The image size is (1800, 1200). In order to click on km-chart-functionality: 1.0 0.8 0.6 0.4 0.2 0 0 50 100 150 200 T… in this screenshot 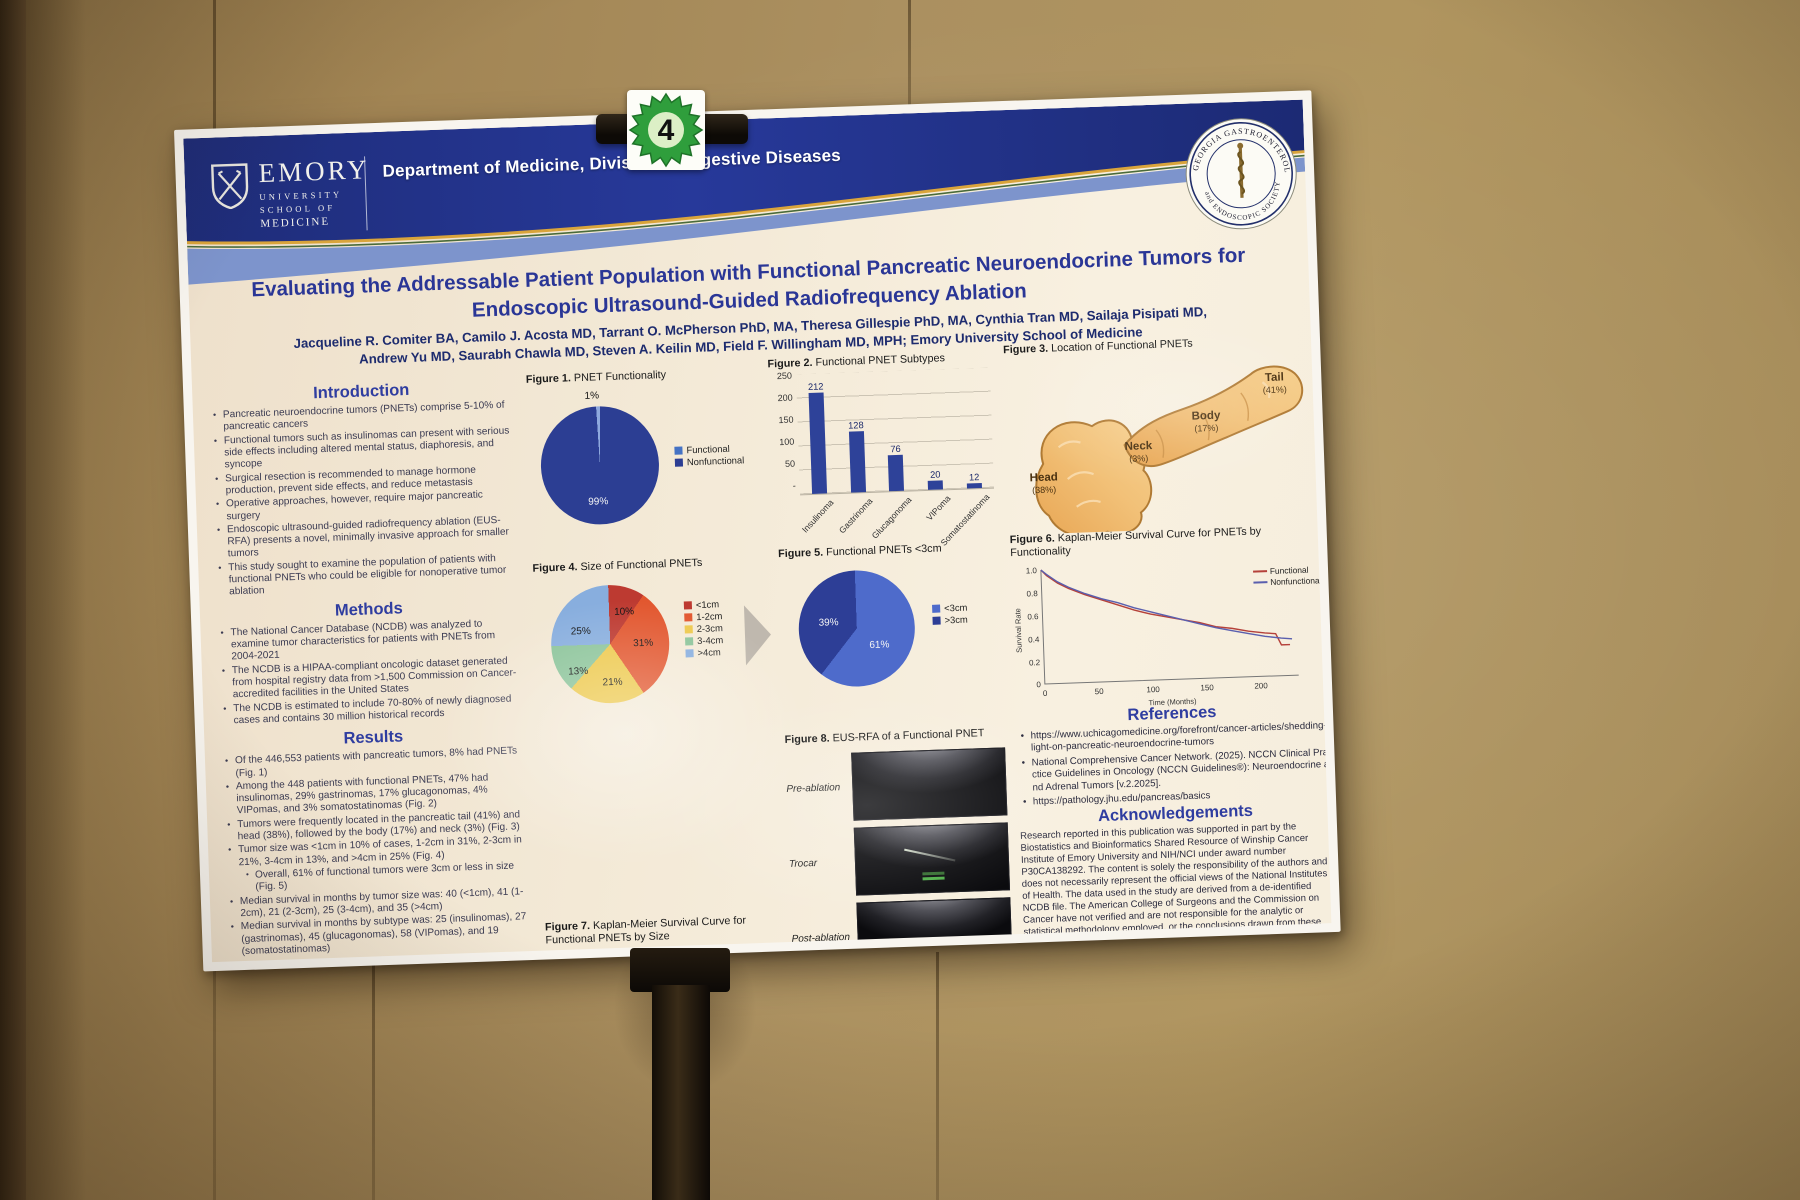, I will do `click(1156, 636)`.